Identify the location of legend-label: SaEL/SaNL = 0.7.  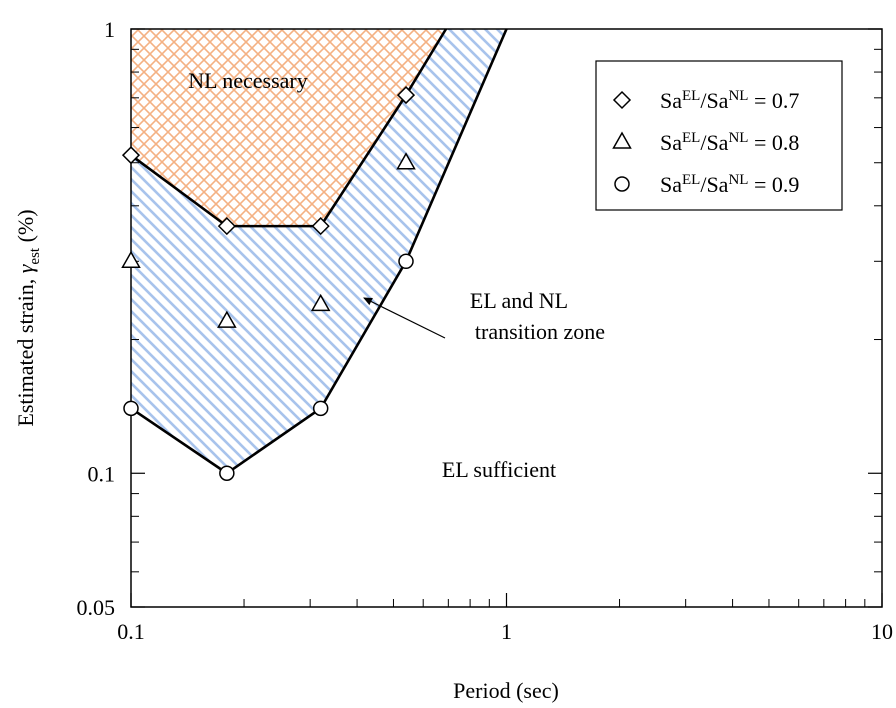
(729, 100).